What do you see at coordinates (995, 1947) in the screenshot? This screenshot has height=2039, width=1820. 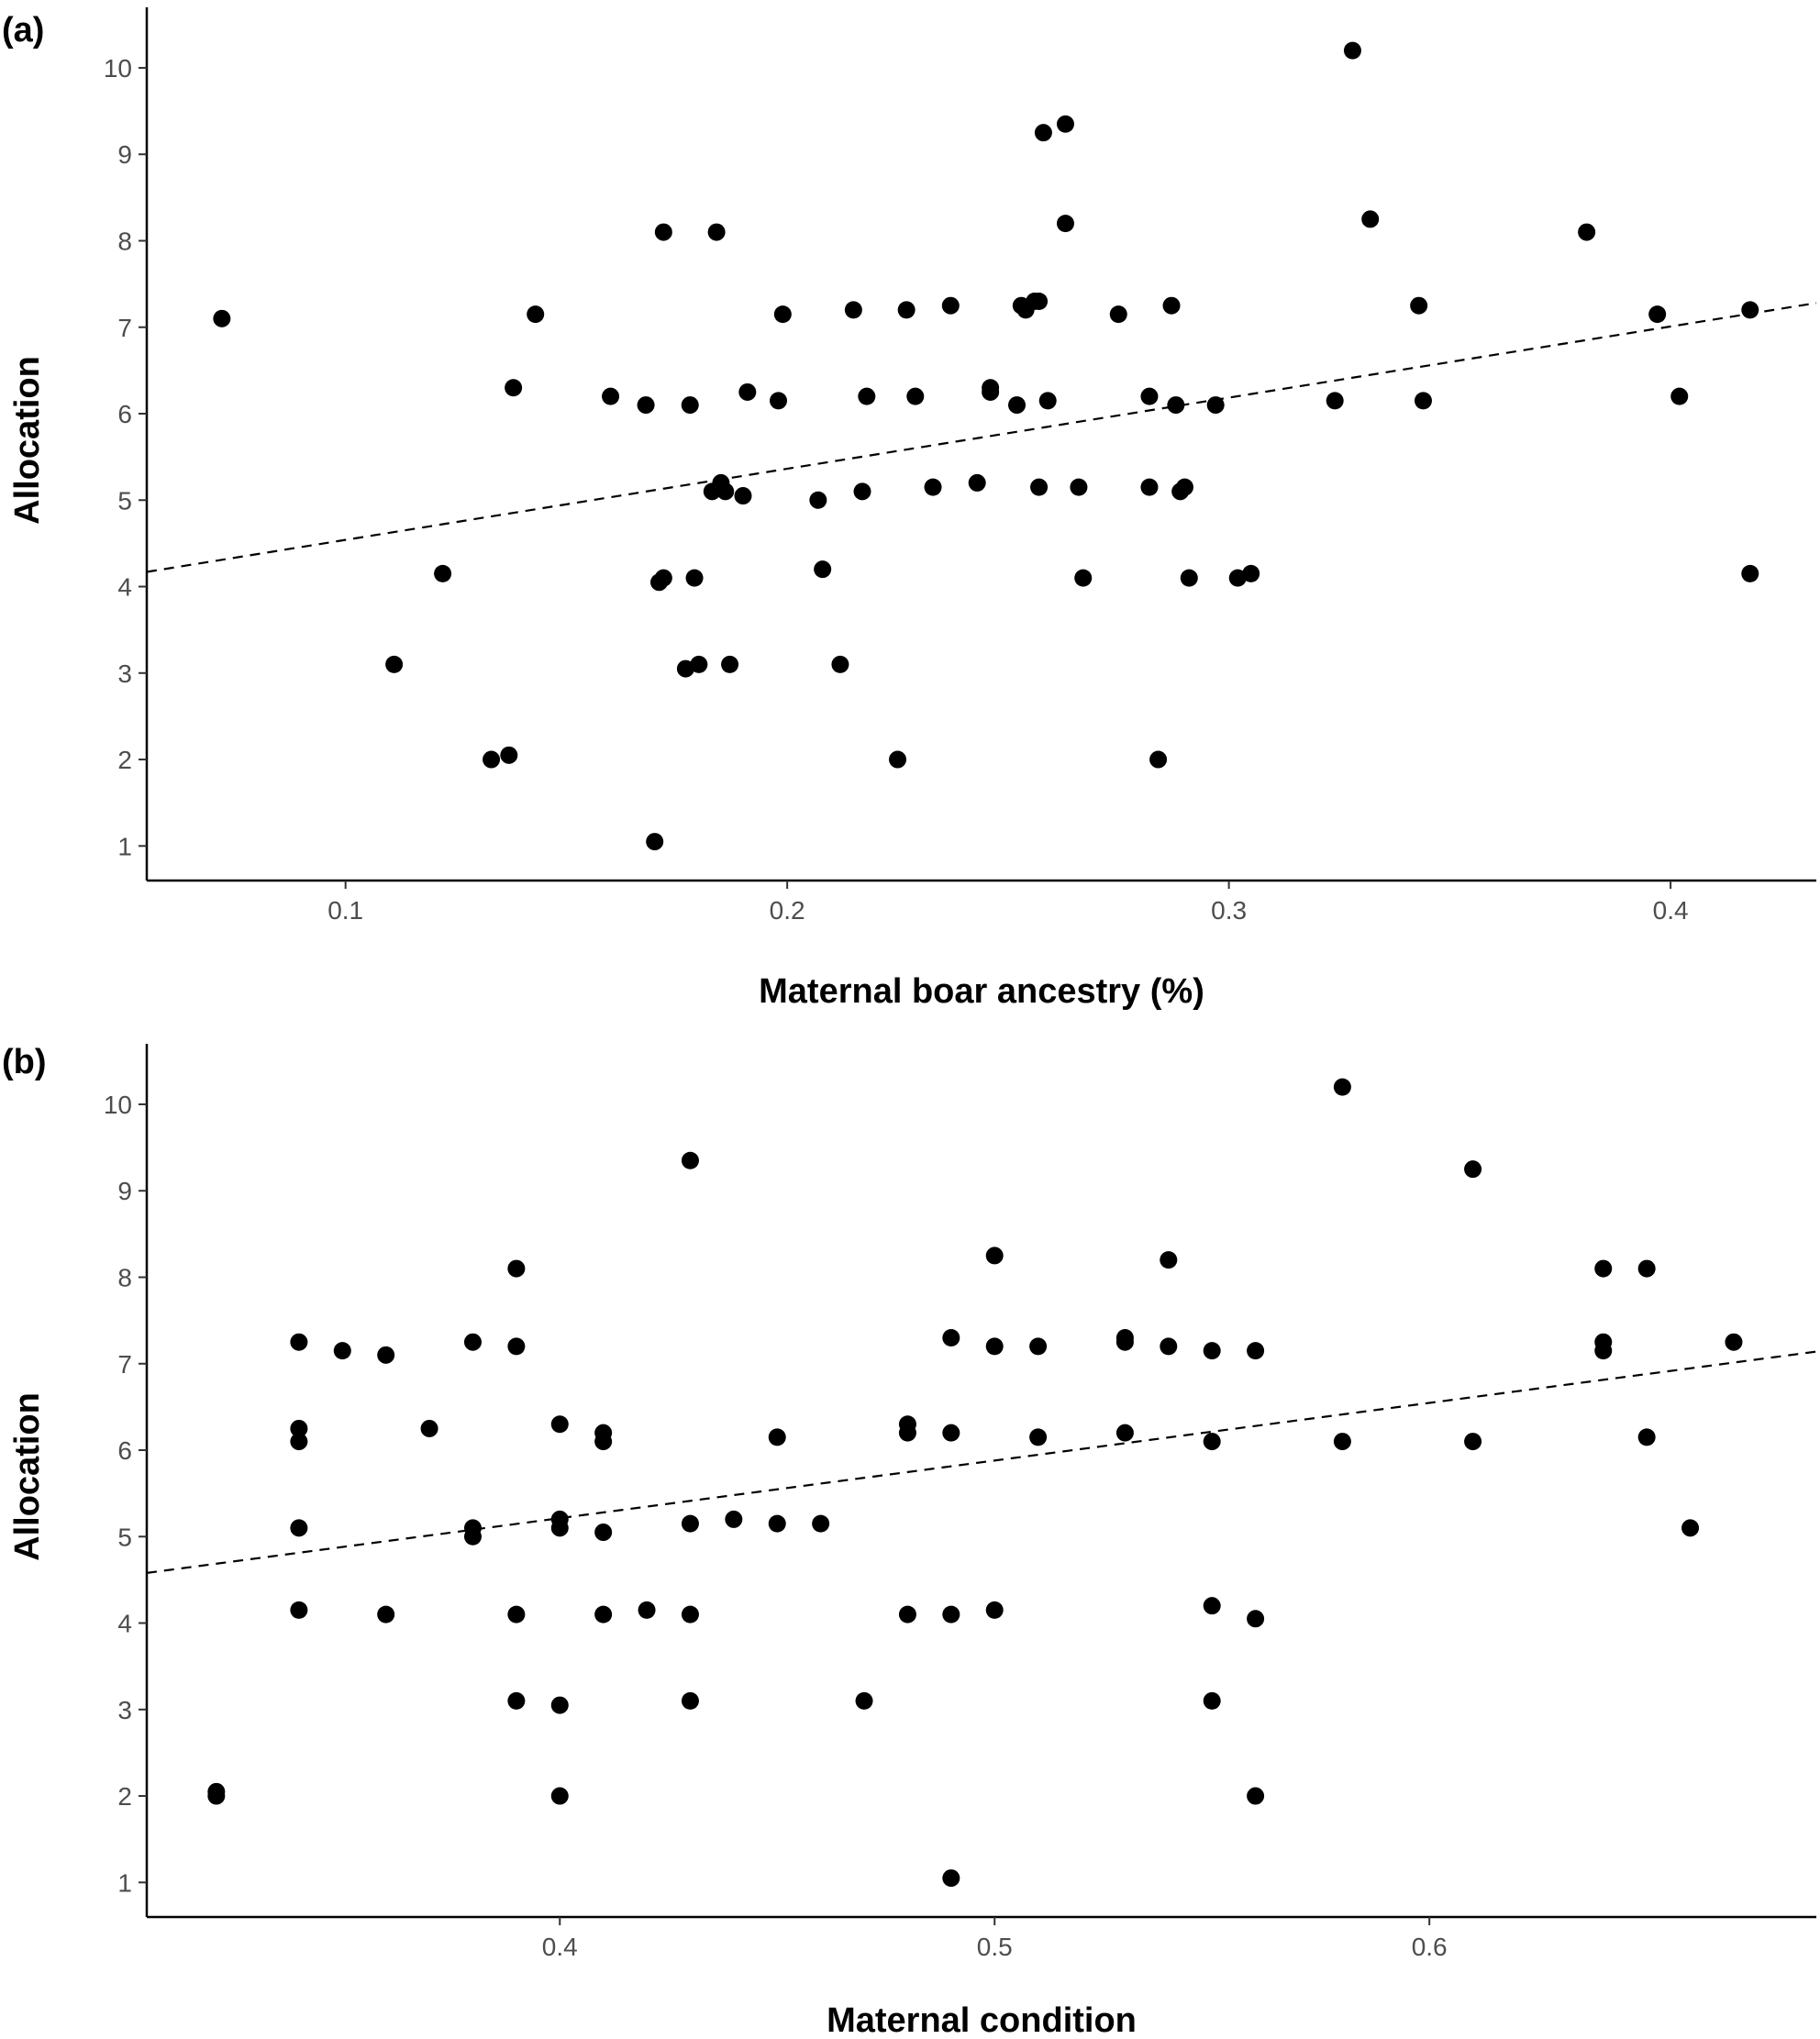 I see `x-tick-label: 0.5` at bounding box center [995, 1947].